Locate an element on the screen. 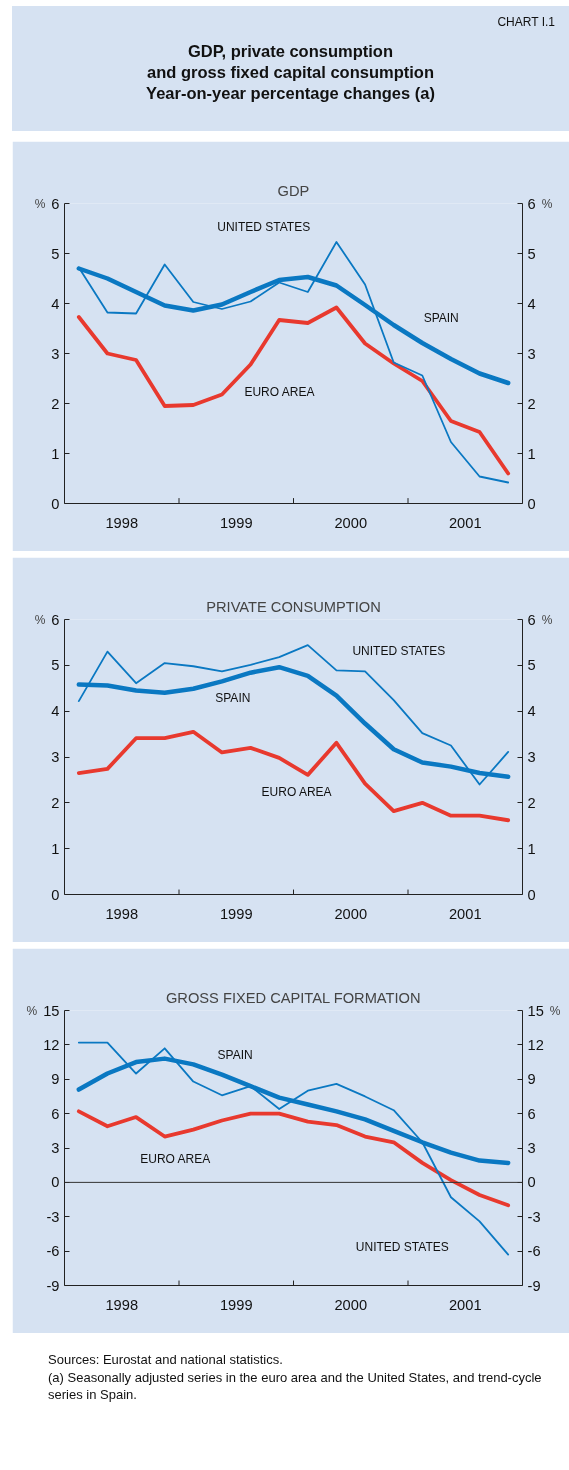 This screenshot has width=569, height=1470. y-tick-label: 9 is located at coordinates (55, 1079).